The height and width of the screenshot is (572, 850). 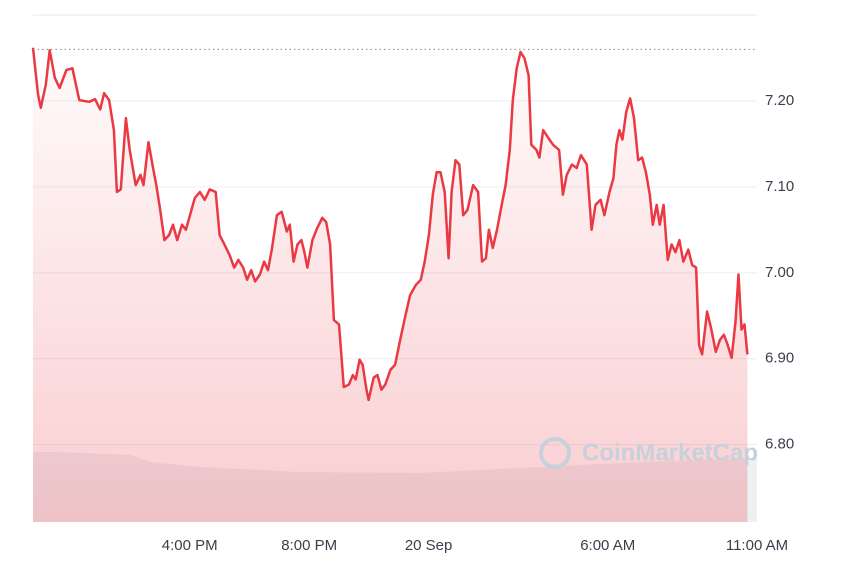 What do you see at coordinates (779, 272) in the screenshot?
I see `y-tick-label: 7.00` at bounding box center [779, 272].